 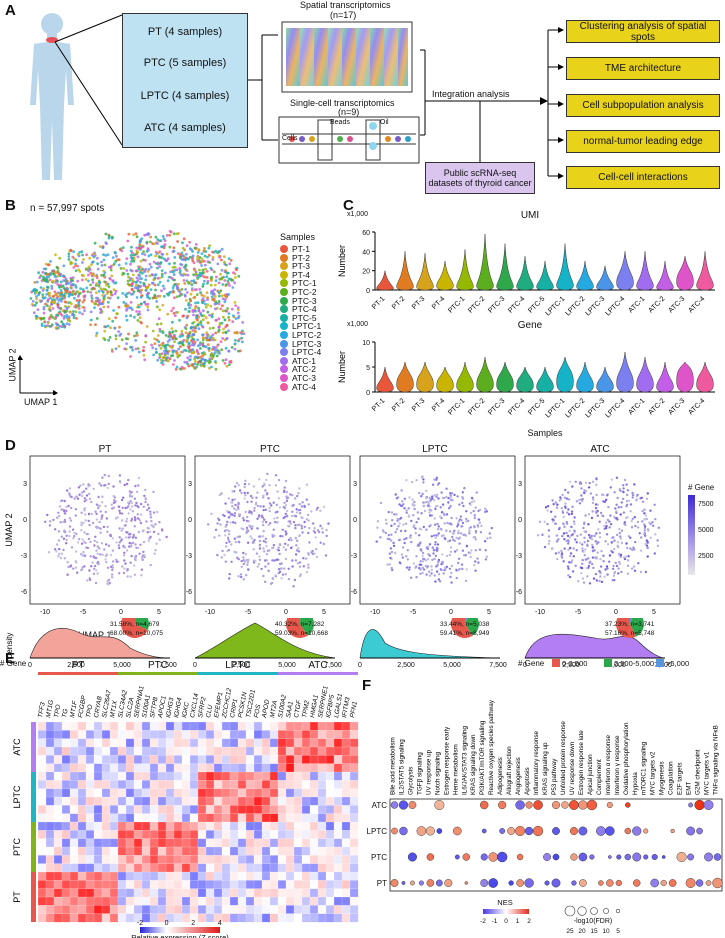 What do you see at coordinates (626, 628) in the screenshot?
I see `pie-slice` at bounding box center [626, 628].